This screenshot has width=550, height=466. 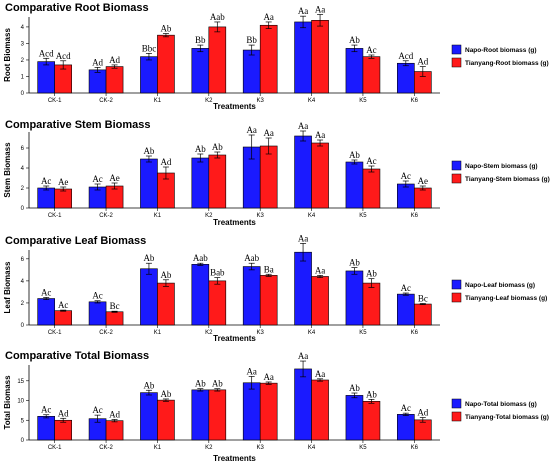 I want to click on y-tick-label: 6, so click(x=23, y=260).